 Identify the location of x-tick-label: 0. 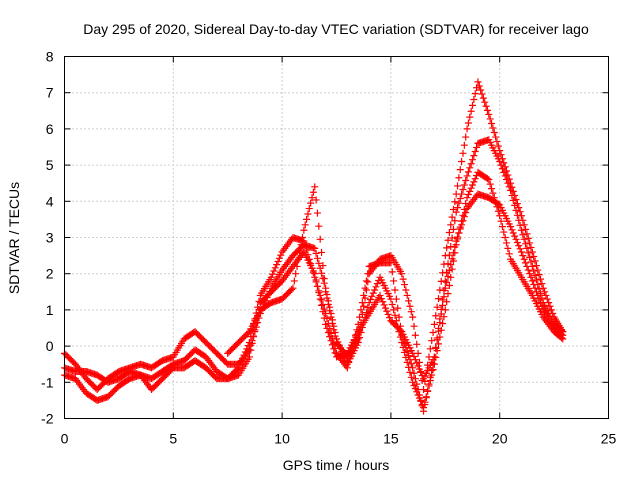
(65, 439).